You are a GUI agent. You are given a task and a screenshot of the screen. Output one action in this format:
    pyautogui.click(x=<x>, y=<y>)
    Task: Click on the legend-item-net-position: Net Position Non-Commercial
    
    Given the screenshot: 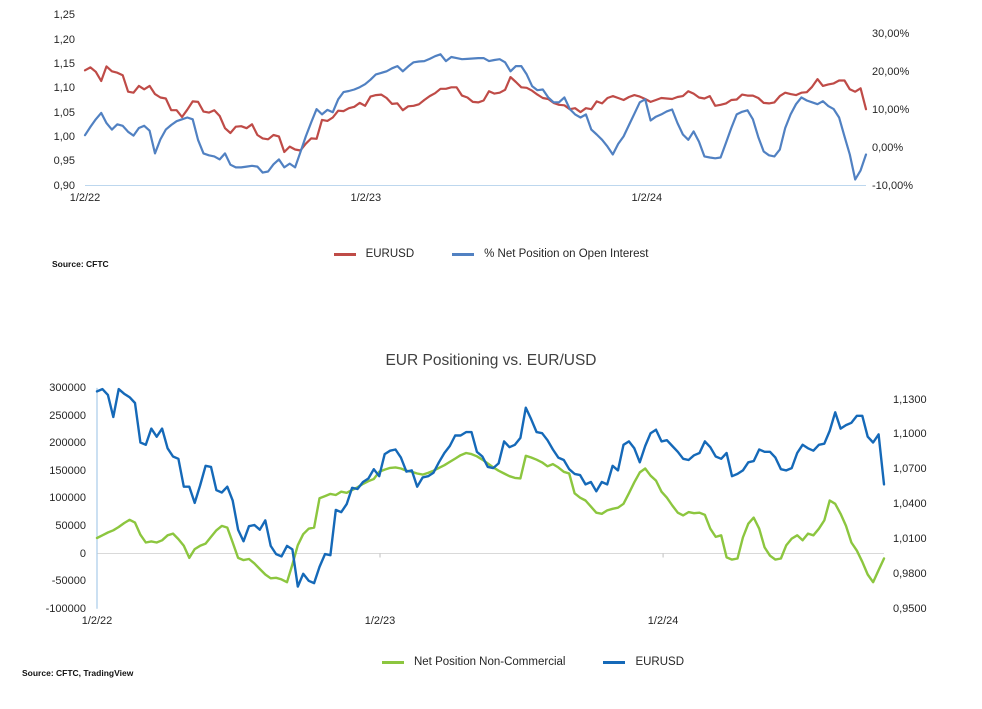 What is the action you would take?
    pyautogui.click(x=473, y=662)
    